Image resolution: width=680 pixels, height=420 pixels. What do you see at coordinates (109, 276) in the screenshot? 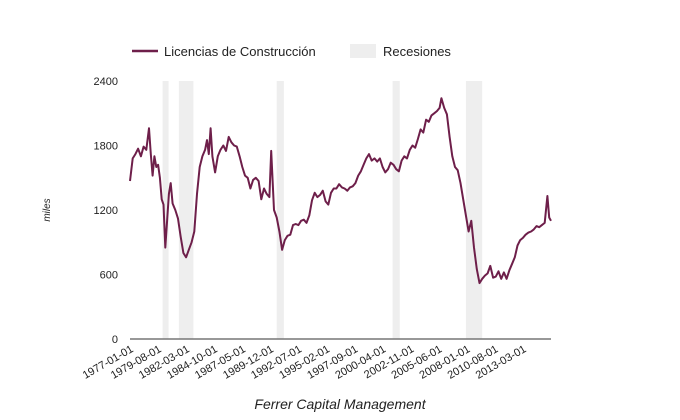
I see `y-tick-label: 600` at bounding box center [109, 276].